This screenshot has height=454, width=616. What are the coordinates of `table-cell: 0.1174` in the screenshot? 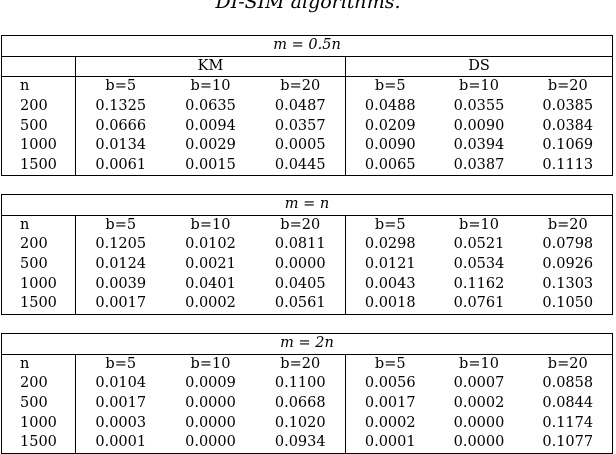 It's located at (568, 423).